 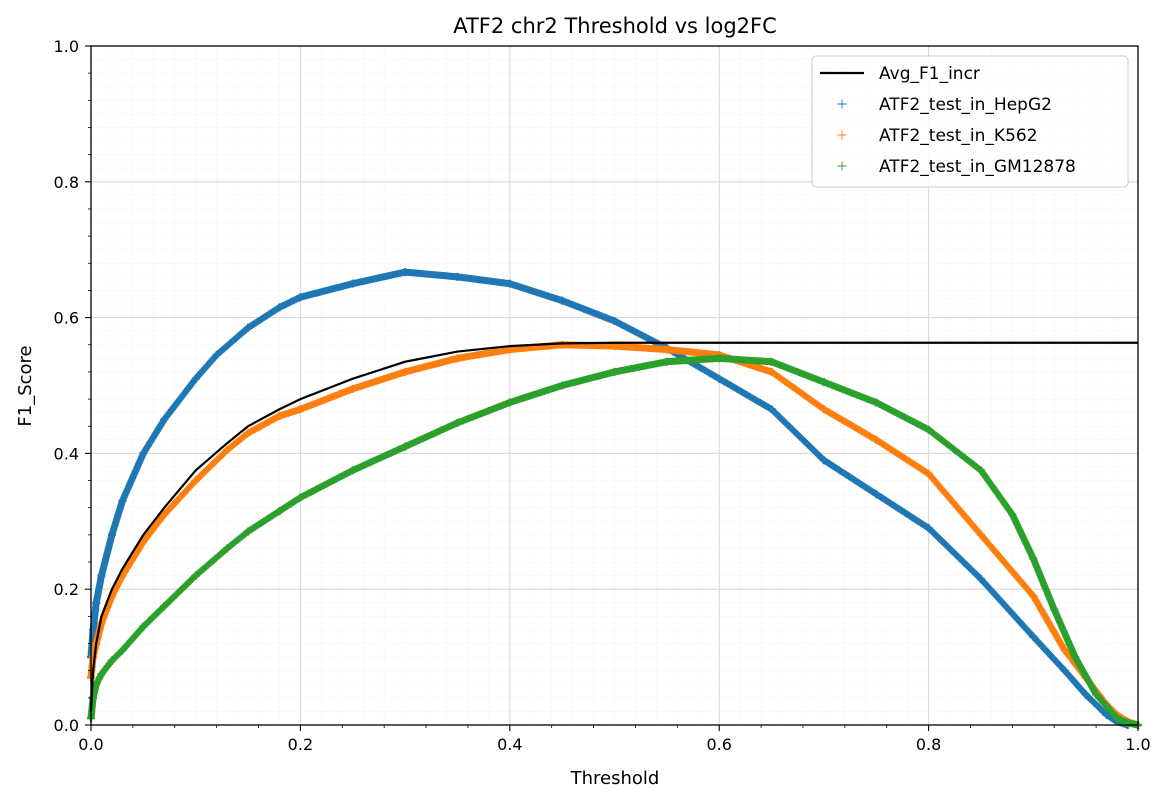 I want to click on y-axis-label: F1_Score, so click(x=25, y=385).